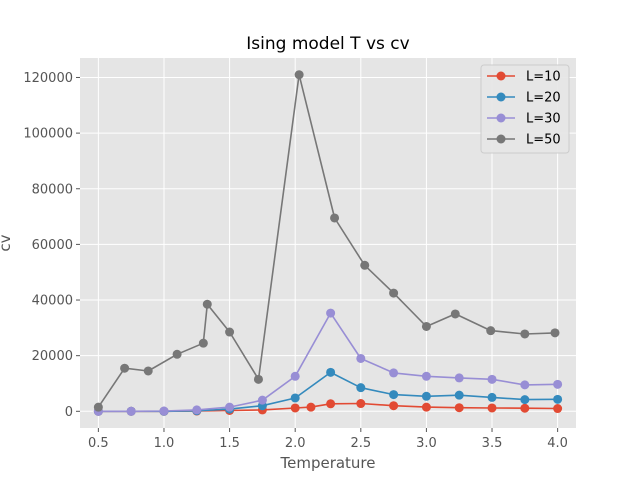 Image resolution: width=640 pixels, height=480 pixels. What do you see at coordinates (557, 443) in the screenshot?
I see `x-tick-label: 4.0` at bounding box center [557, 443].